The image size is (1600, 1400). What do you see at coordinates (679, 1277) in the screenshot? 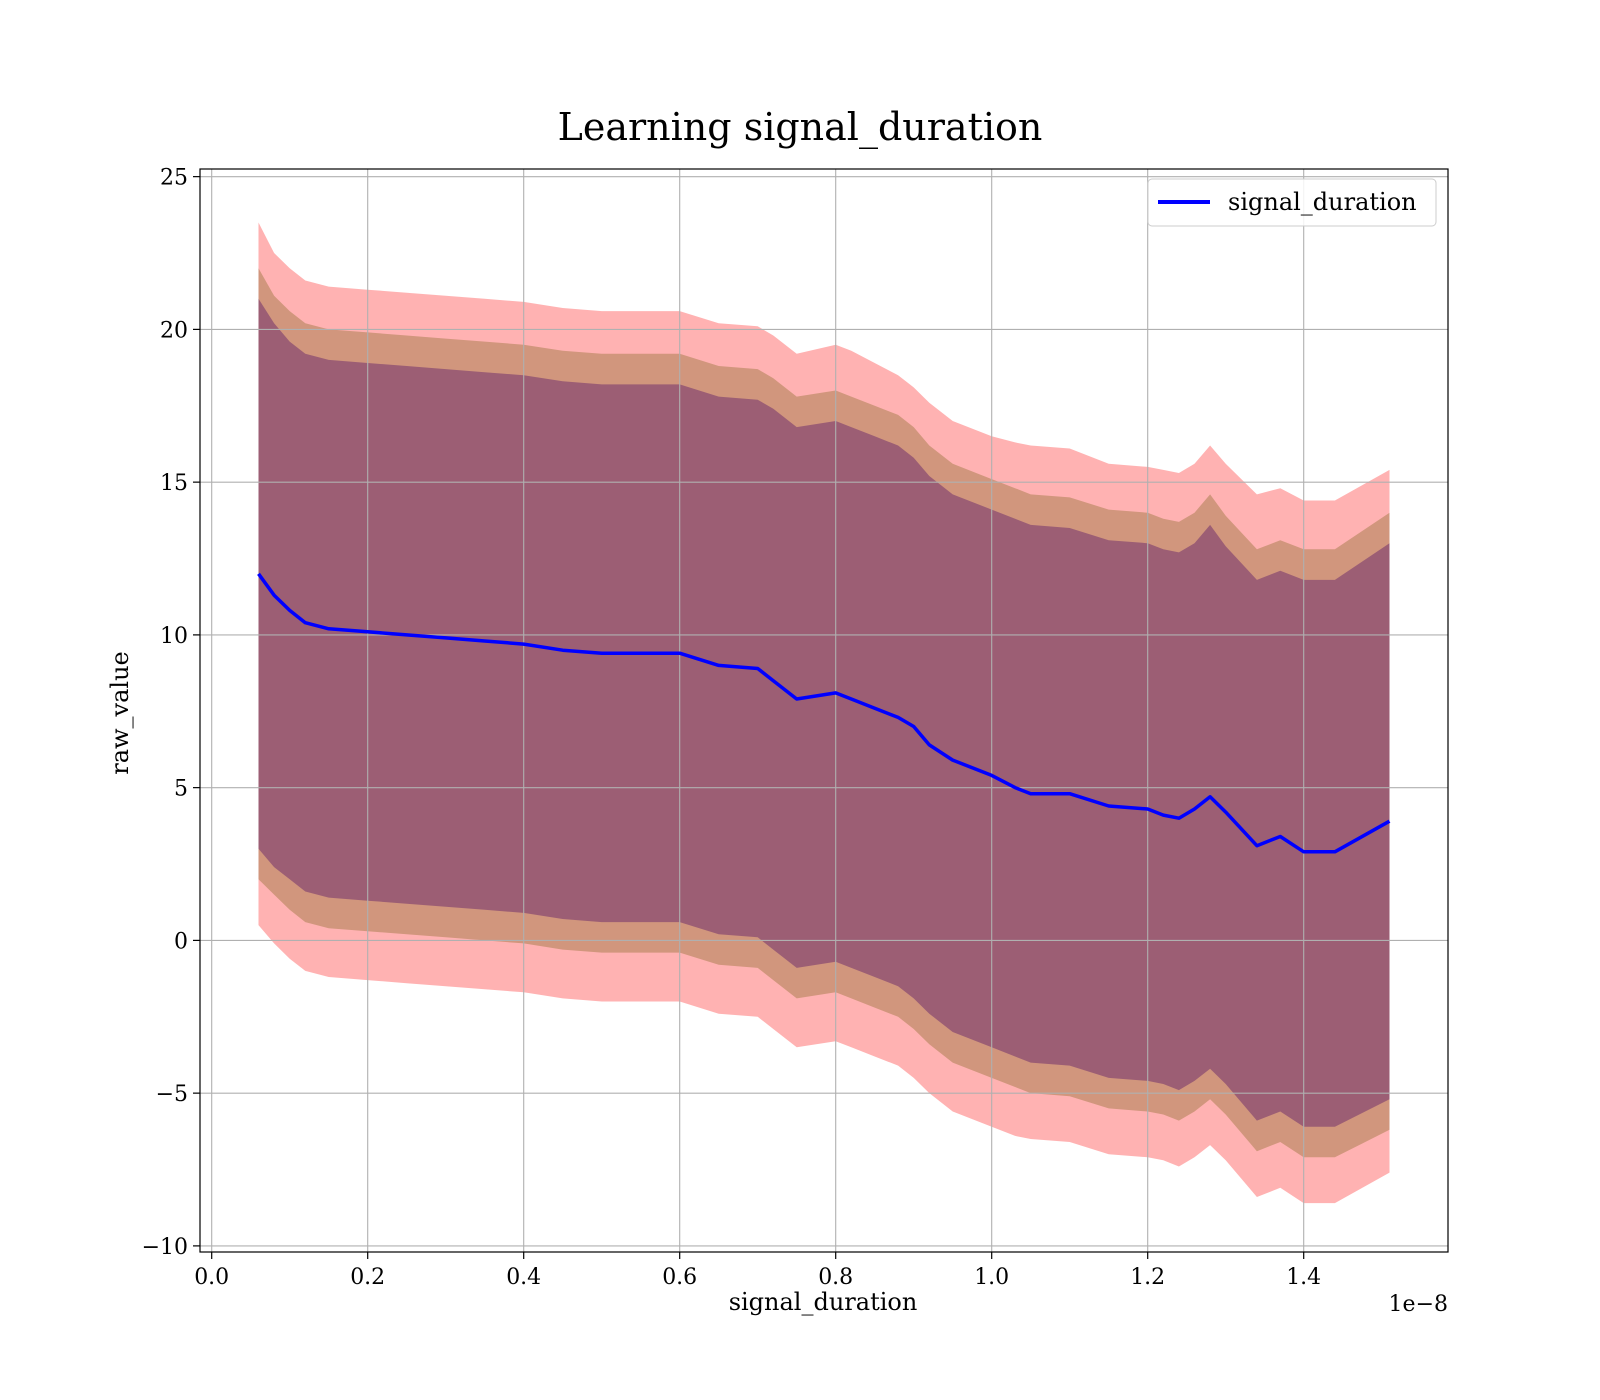
I see `x-tick-label: 0.6` at bounding box center [679, 1277].